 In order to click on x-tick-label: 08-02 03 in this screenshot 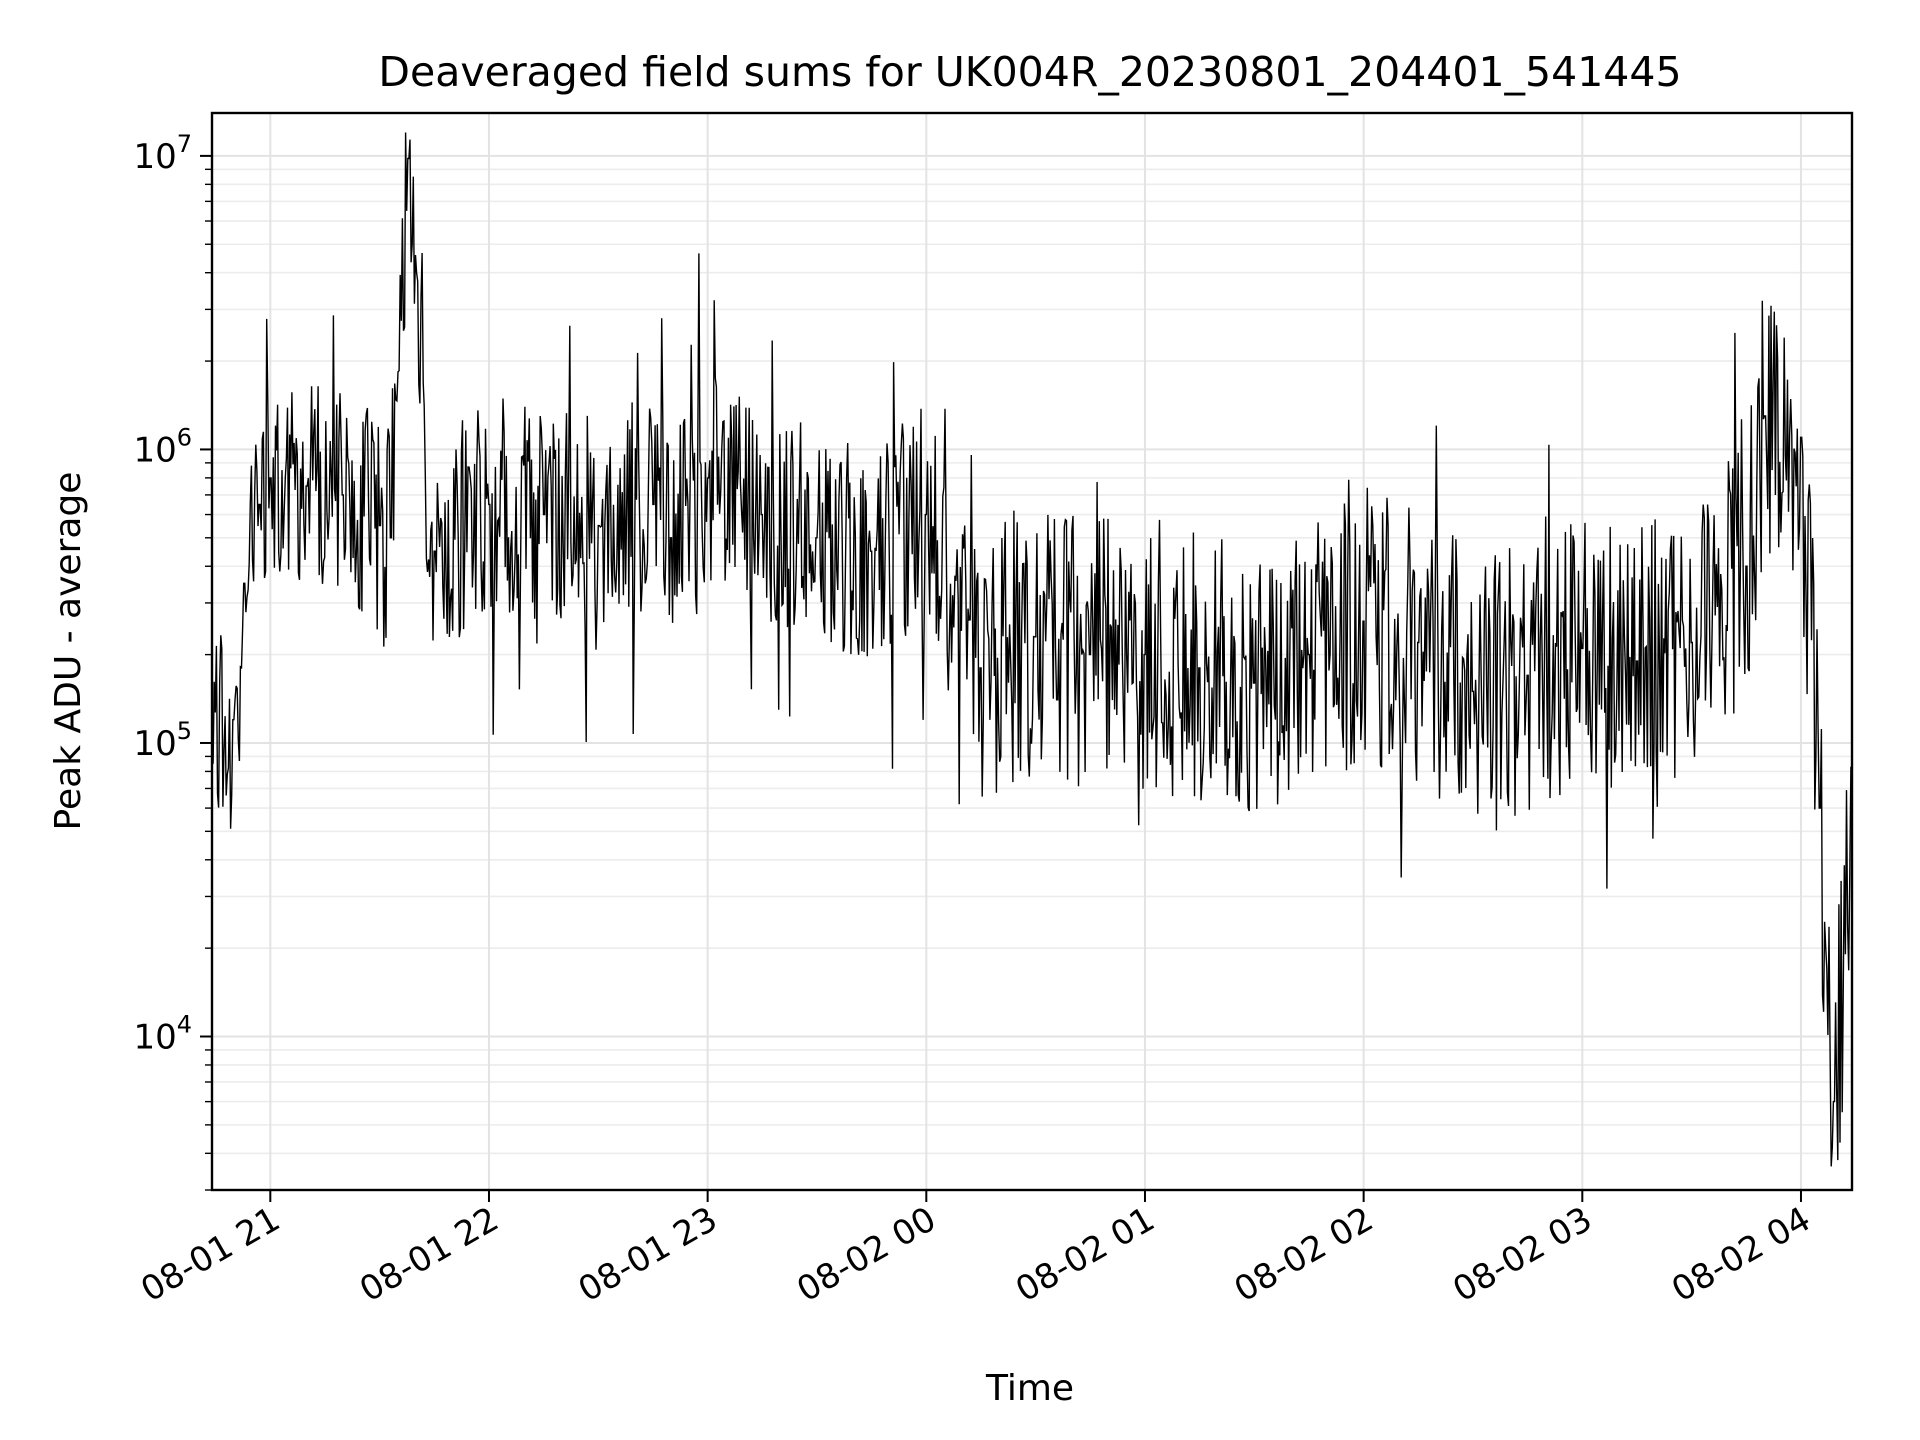, I will do `click(1522, 1254)`.